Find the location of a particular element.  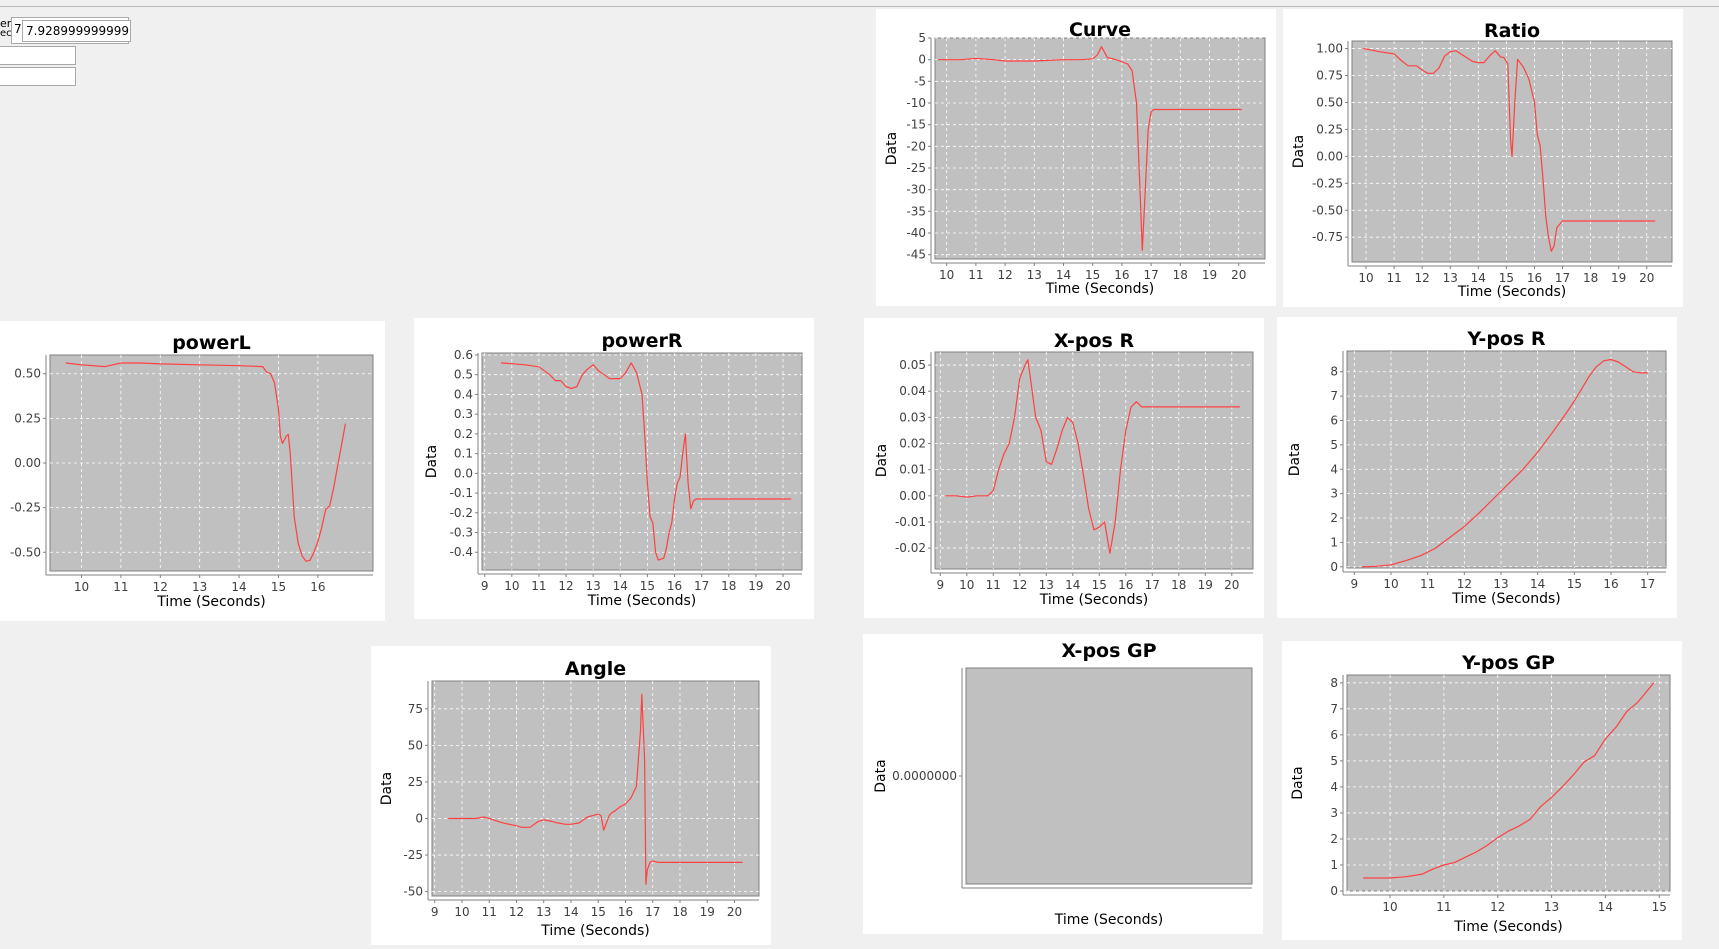

y-tick-label: -0.25 is located at coordinates (25, 508).